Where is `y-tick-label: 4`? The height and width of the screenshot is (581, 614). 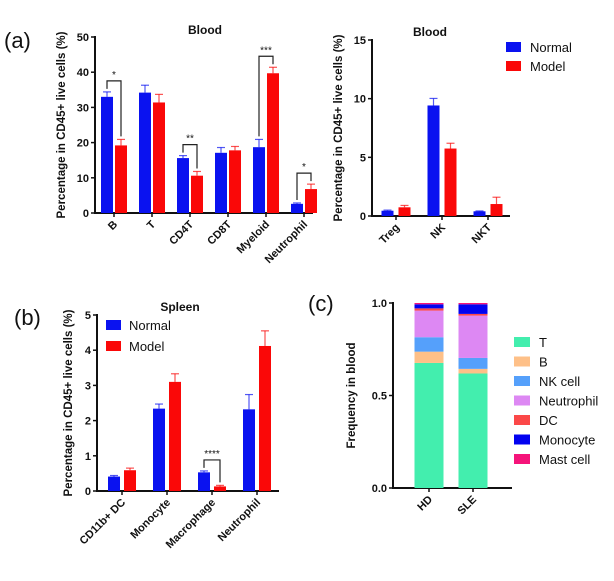 y-tick-label: 4 is located at coordinates (88, 351).